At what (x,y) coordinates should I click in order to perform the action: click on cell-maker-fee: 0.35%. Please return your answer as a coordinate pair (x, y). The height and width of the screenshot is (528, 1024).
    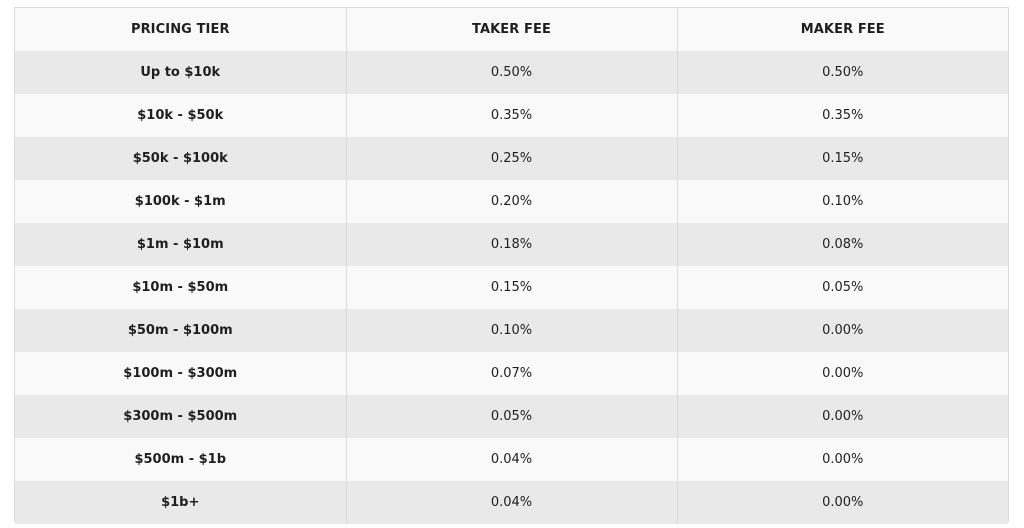
    Looking at the image, I should click on (842, 115).